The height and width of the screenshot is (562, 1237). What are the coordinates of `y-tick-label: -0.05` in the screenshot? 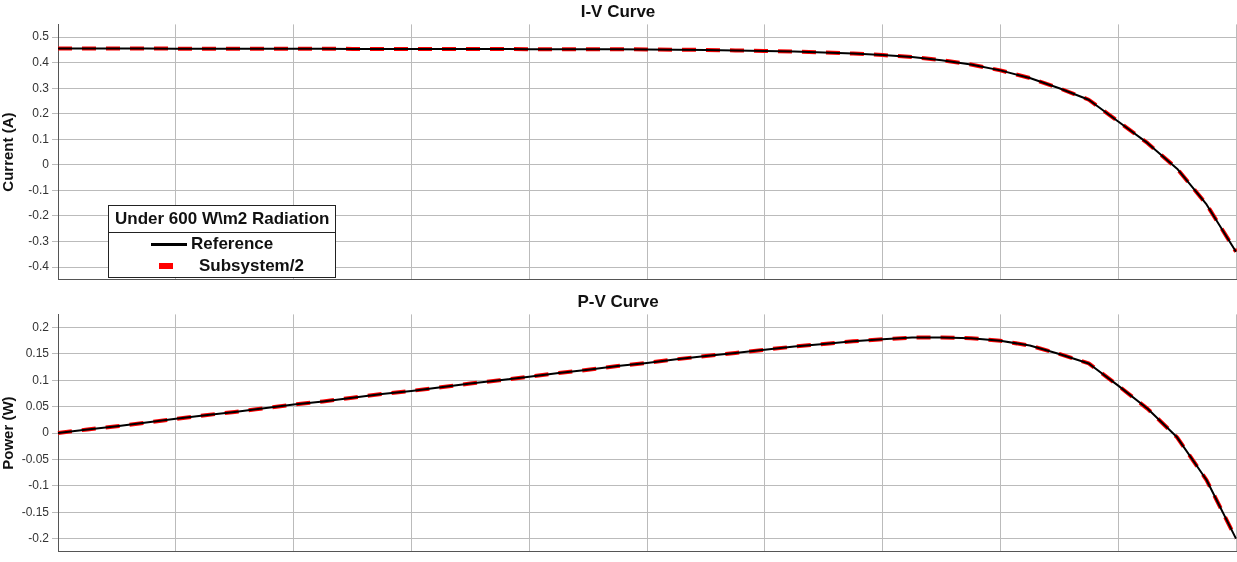 It's located at (35, 458).